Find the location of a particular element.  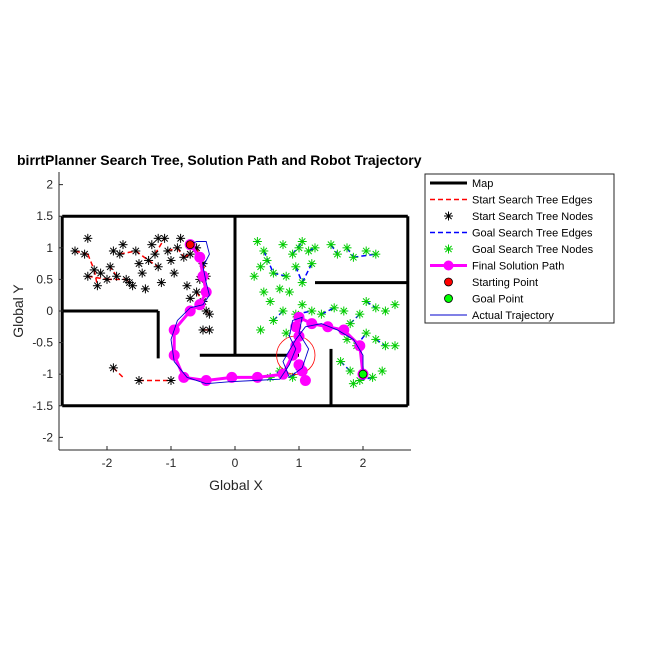

start-node-5-stroke is located at coordinates (101, 273).